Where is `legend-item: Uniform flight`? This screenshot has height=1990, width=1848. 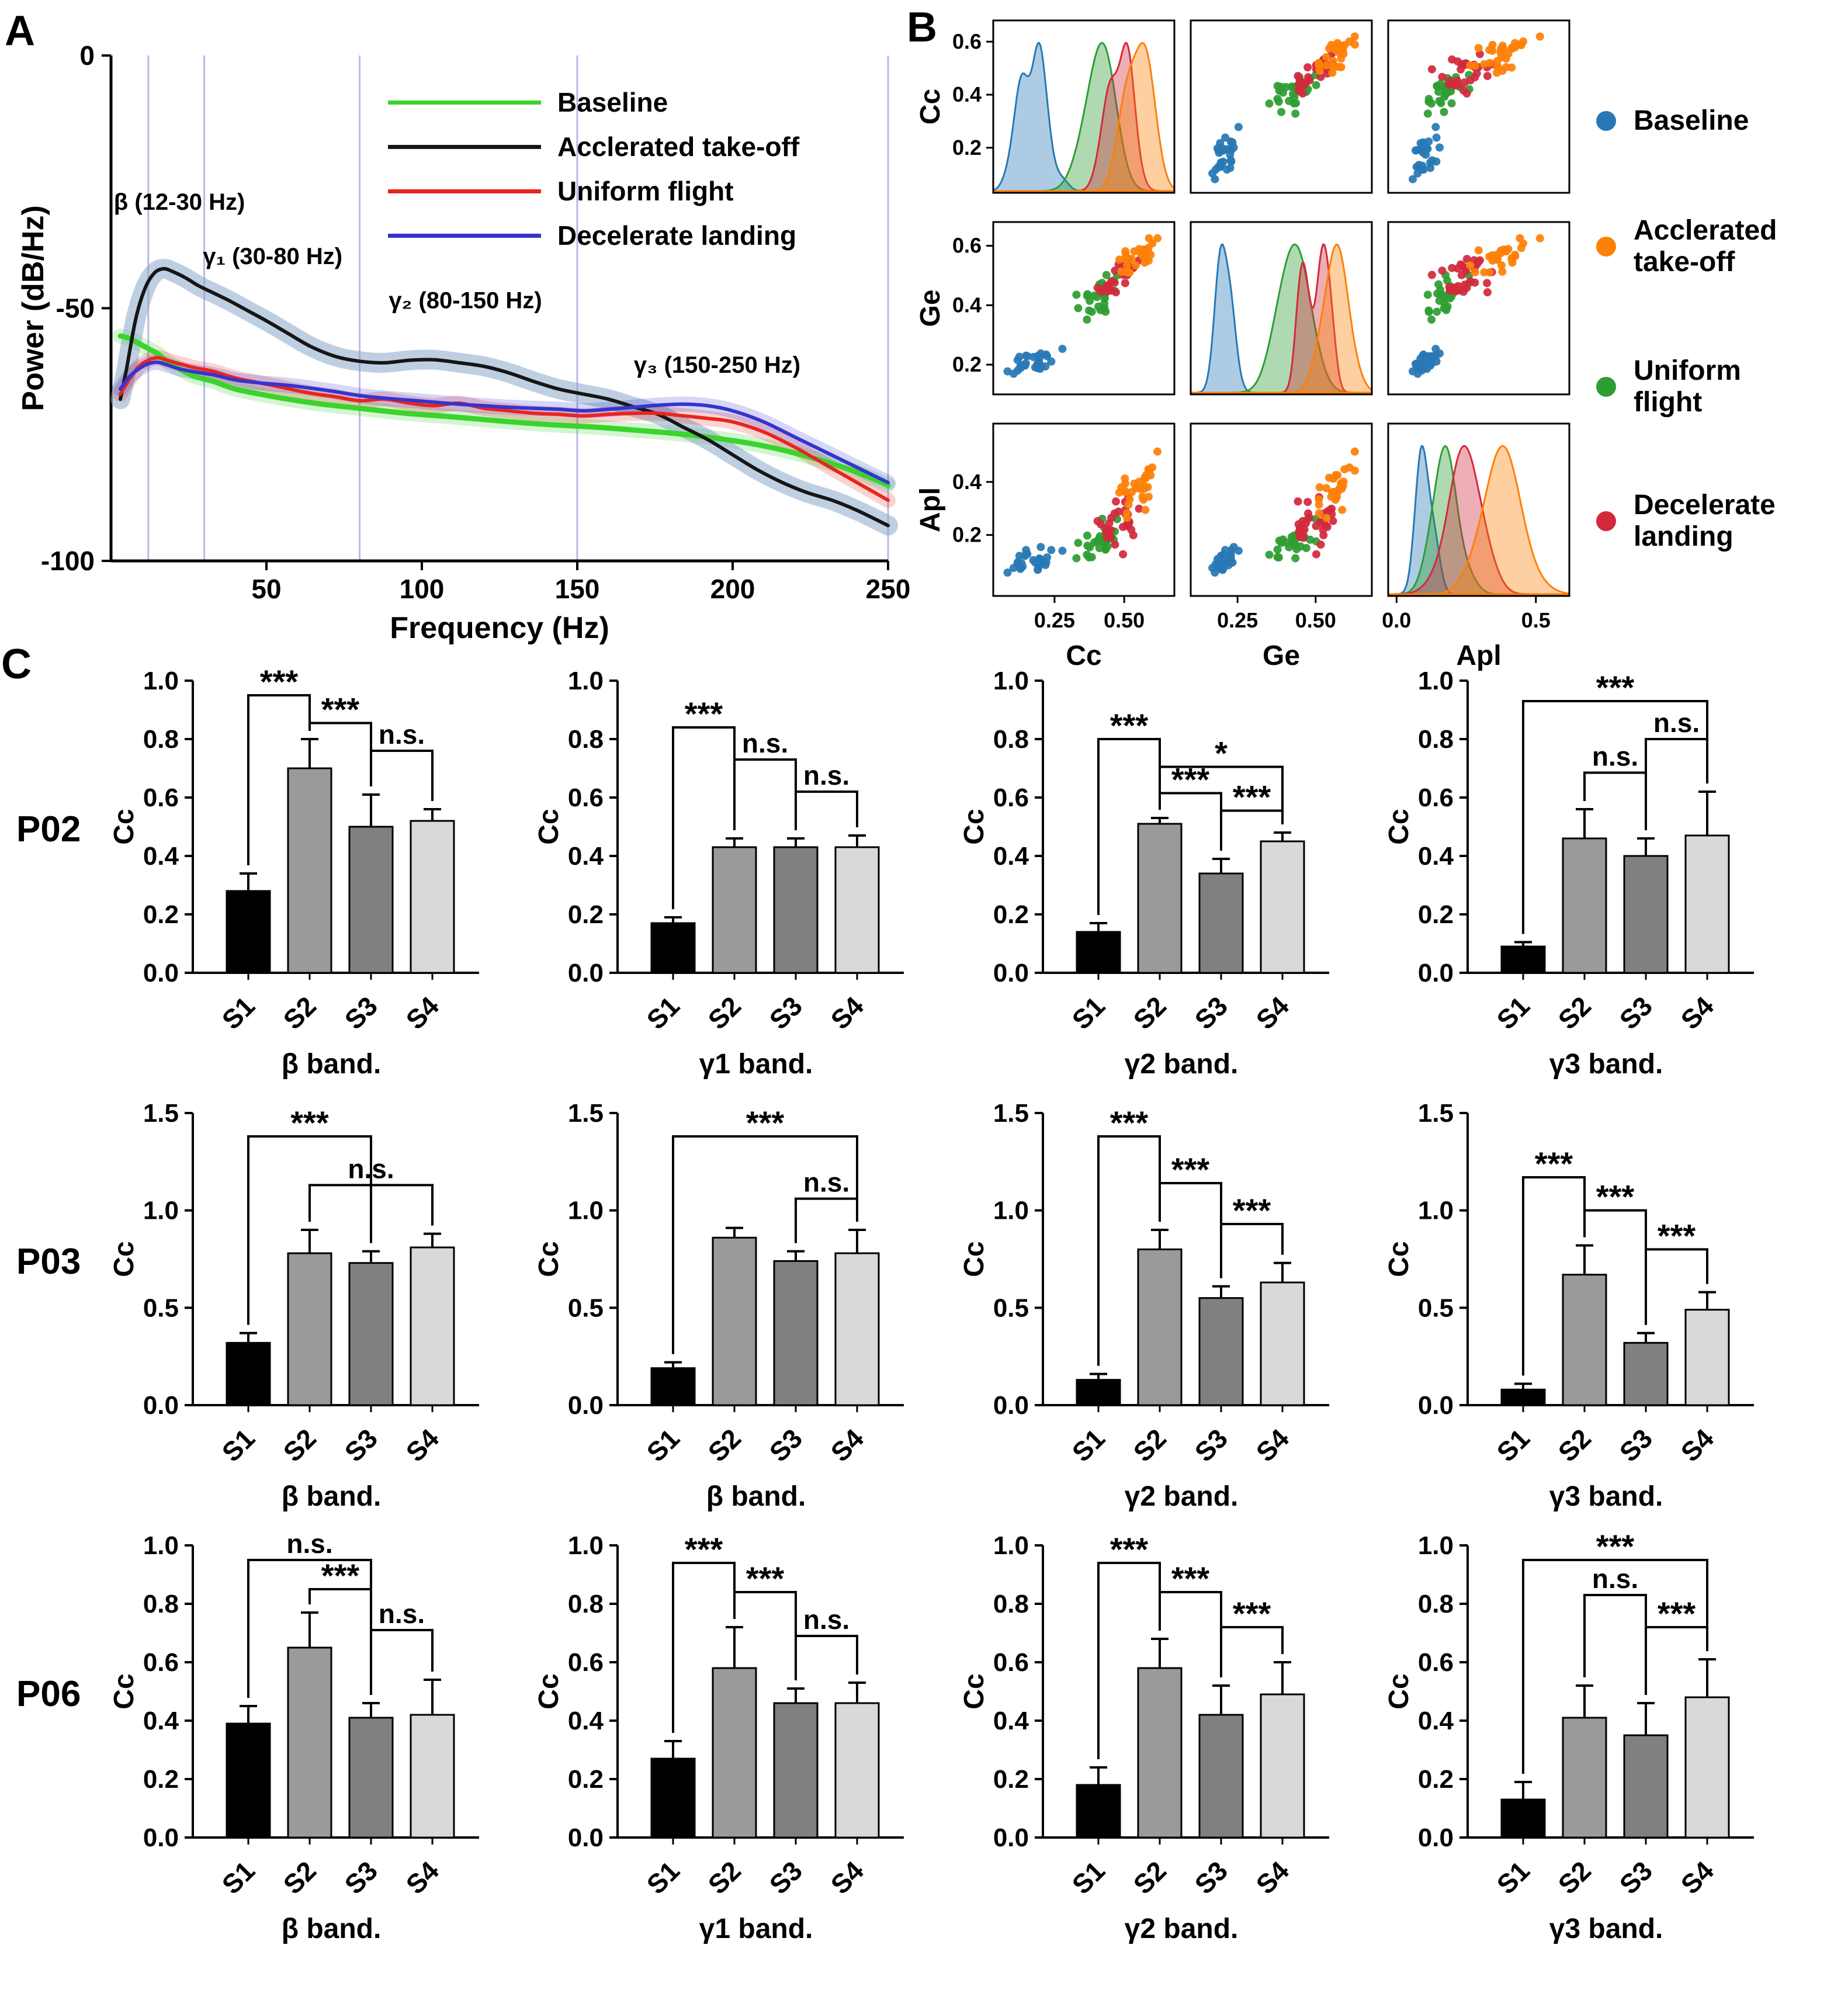
legend-item: Uniform flight is located at coordinates (593, 191).